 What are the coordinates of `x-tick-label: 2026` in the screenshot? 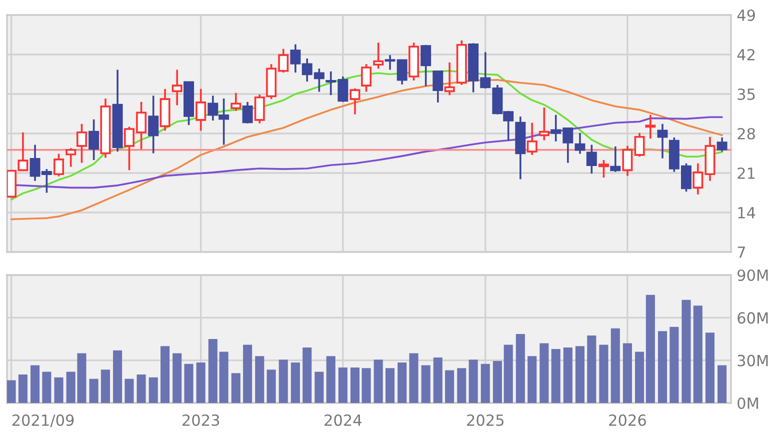 It's located at (627, 420).